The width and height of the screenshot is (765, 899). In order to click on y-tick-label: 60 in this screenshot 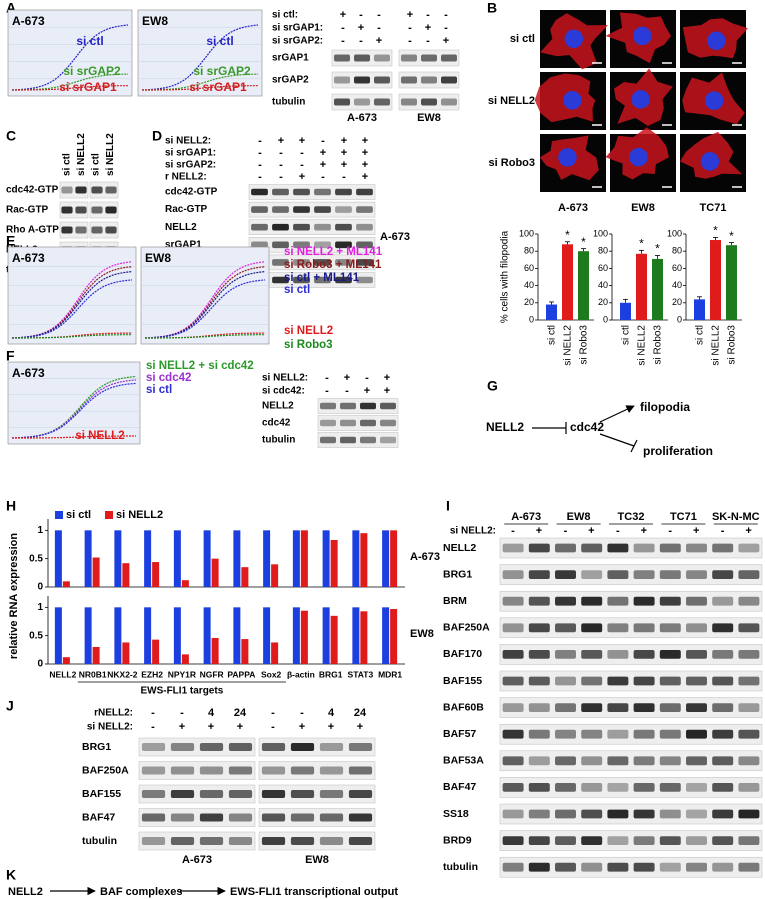, I will do `click(529, 268)`.